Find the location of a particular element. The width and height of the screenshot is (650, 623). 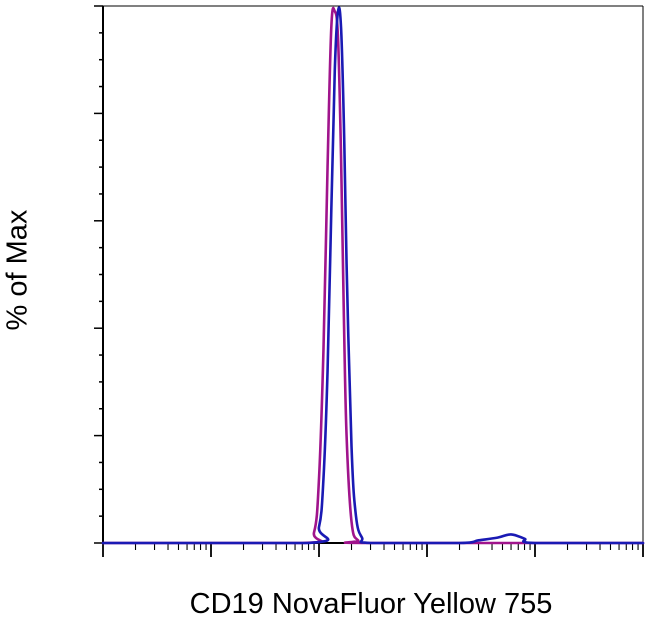

y-axis-label: % of Max is located at coordinates (17, 270).